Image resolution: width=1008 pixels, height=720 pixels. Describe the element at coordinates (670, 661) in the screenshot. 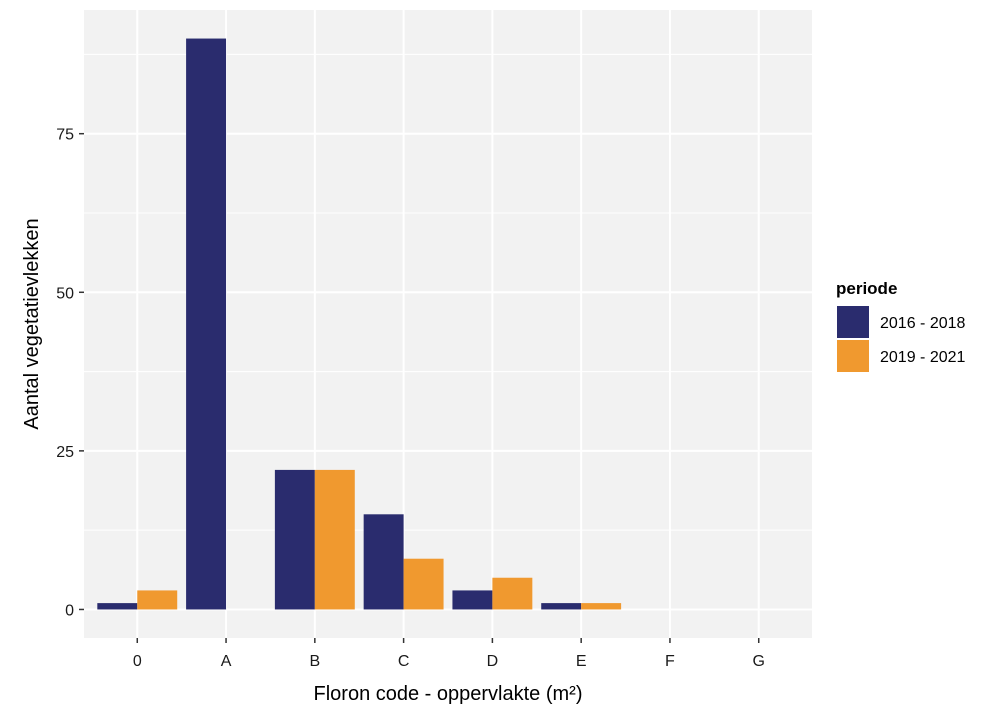

I see `x-tick-label: F` at that location.